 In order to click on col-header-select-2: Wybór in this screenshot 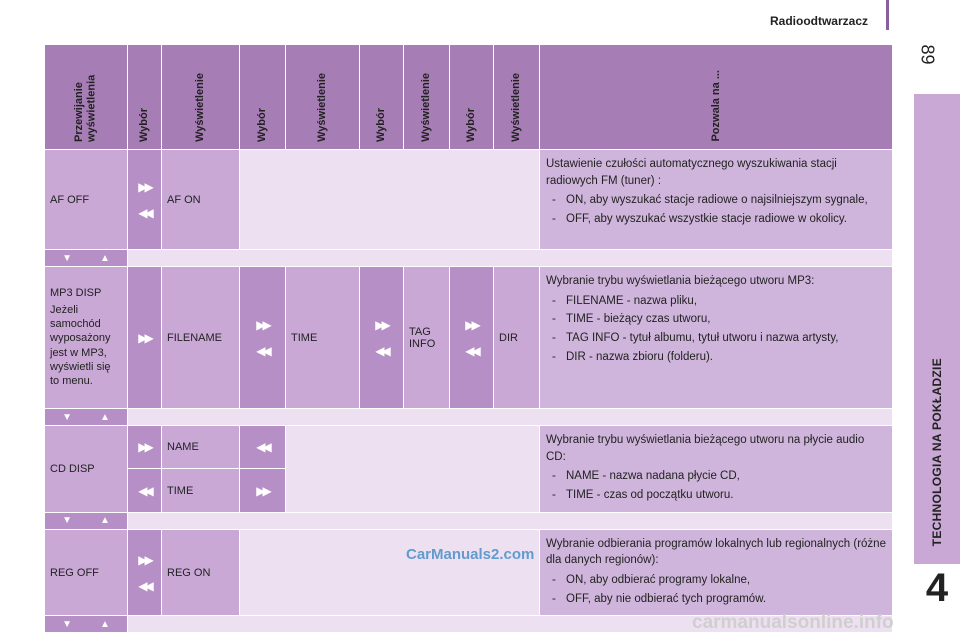, I will do `click(262, 97)`.